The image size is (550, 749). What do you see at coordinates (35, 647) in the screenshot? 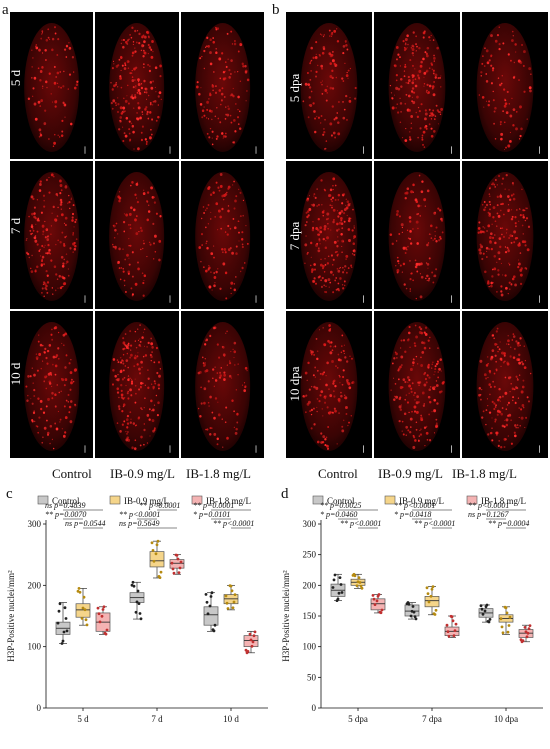
I see `c-y-tick-label-1: 100` at bounding box center [35, 647].